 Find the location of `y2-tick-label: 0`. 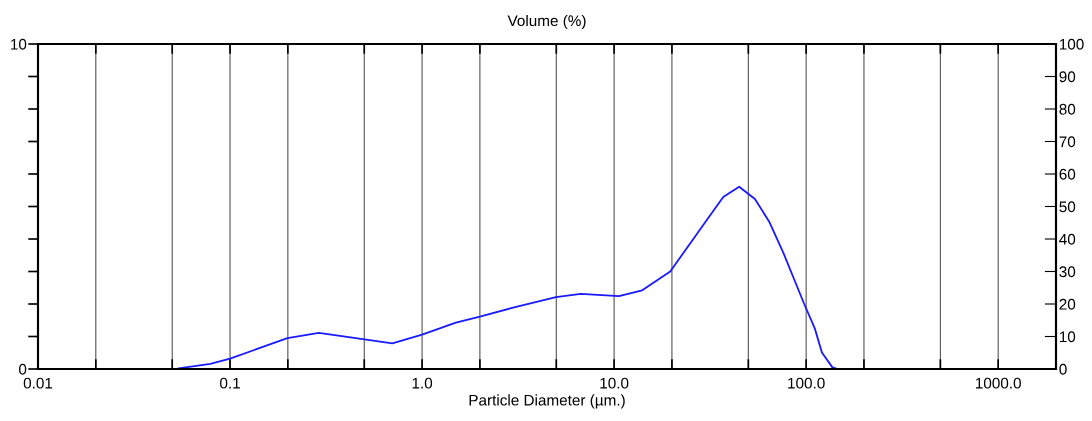

y2-tick-label: 0 is located at coordinates (1063, 369).